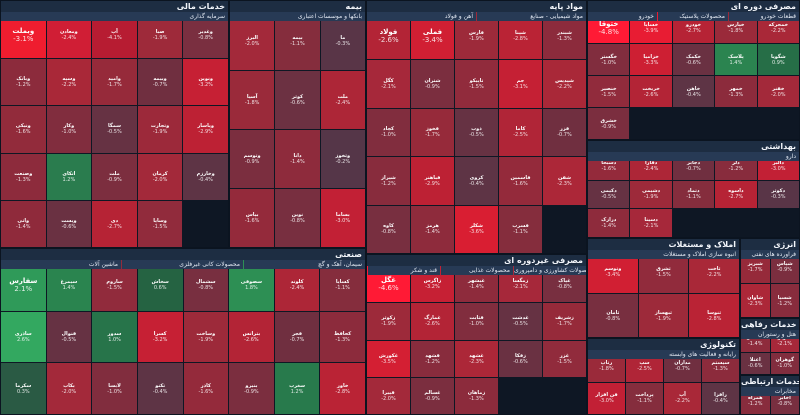 The height and width of the screenshot is (415, 800). I want to click on stock-tile: بترانس -2.6%, so click(251, 337).